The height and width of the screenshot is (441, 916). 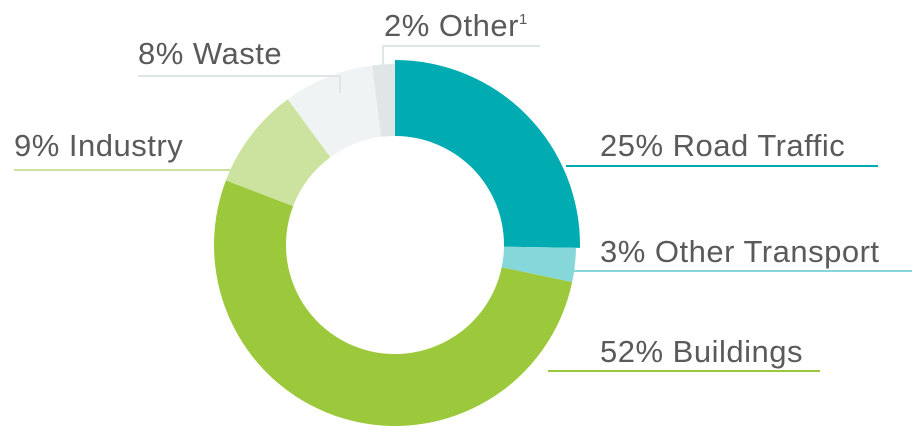 I want to click on label-other-text: 2% Other, so click(x=451, y=25).